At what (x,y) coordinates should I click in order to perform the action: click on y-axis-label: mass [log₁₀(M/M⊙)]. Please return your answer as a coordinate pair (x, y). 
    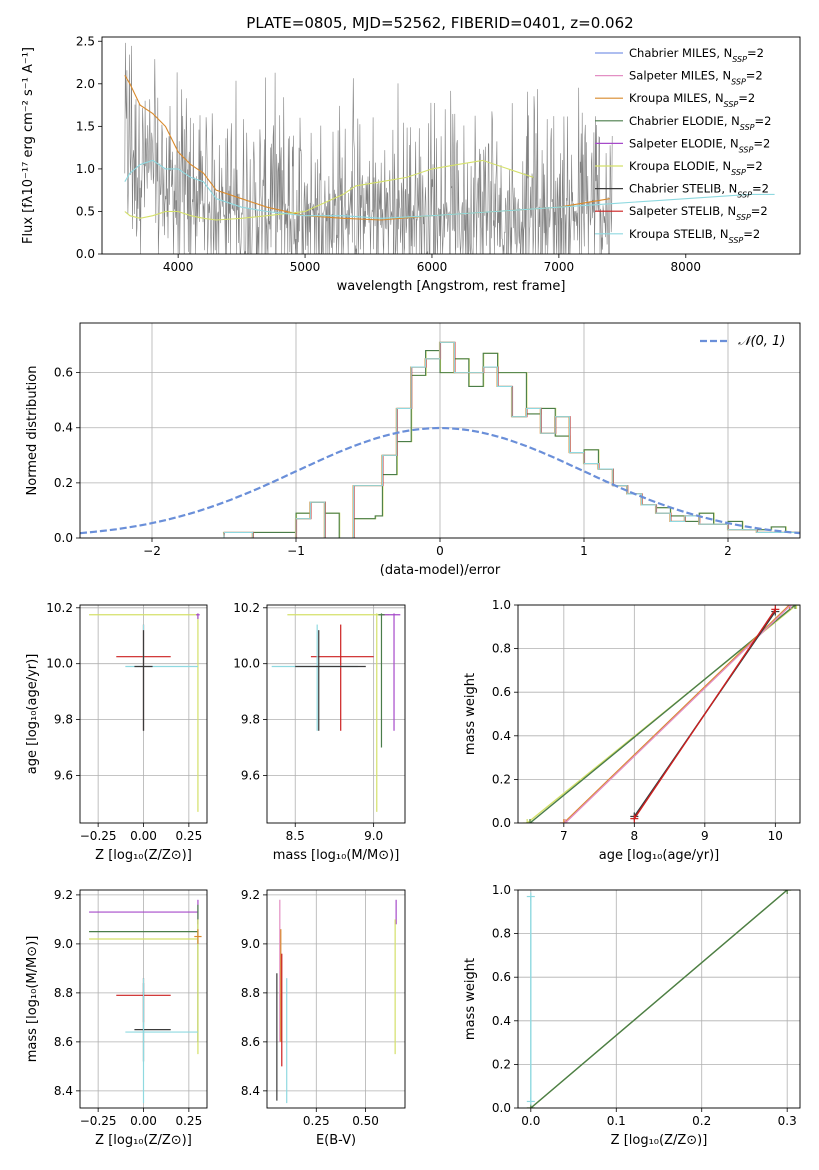
    Looking at the image, I should click on (32, 999).